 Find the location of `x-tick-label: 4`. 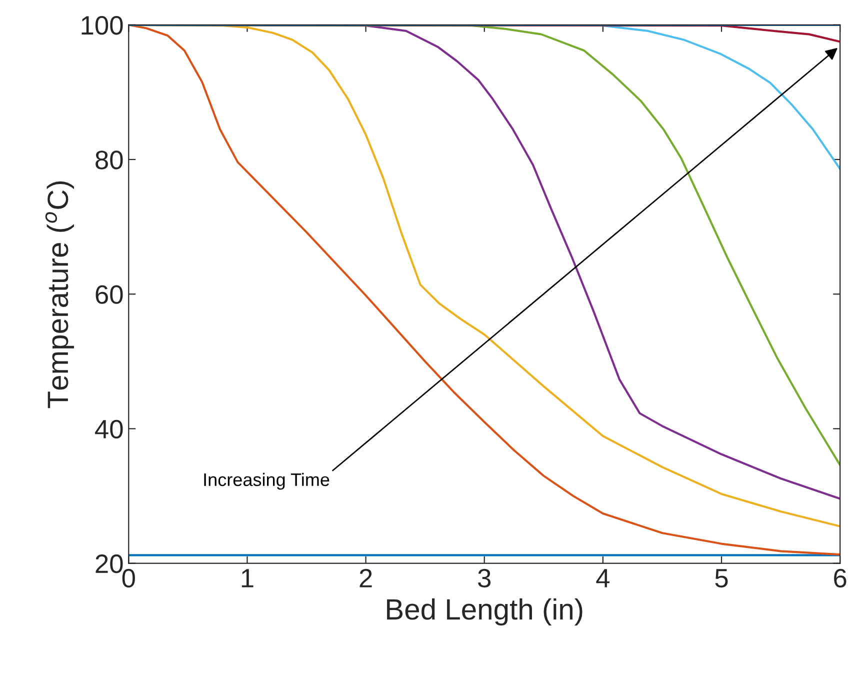

x-tick-label: 4 is located at coordinates (603, 578).